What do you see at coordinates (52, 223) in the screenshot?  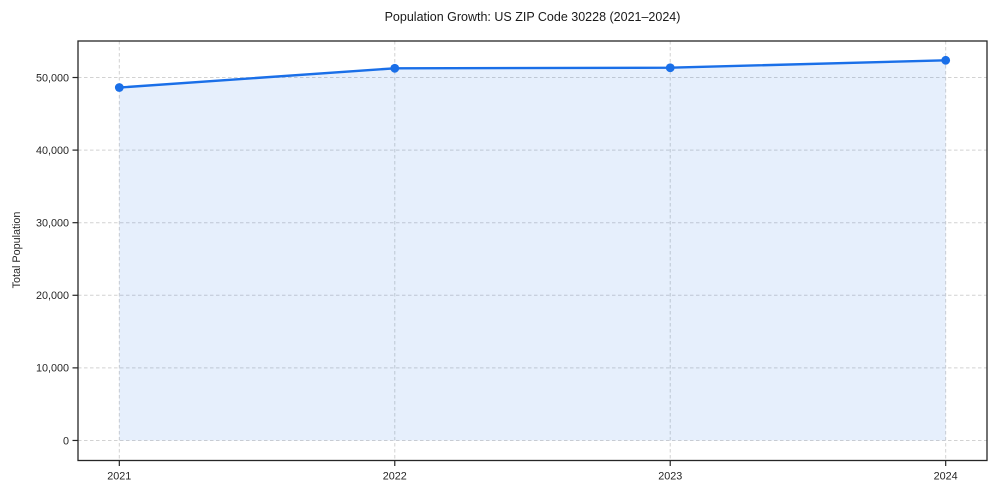 I see `y-tick-label: 30,000` at bounding box center [52, 223].